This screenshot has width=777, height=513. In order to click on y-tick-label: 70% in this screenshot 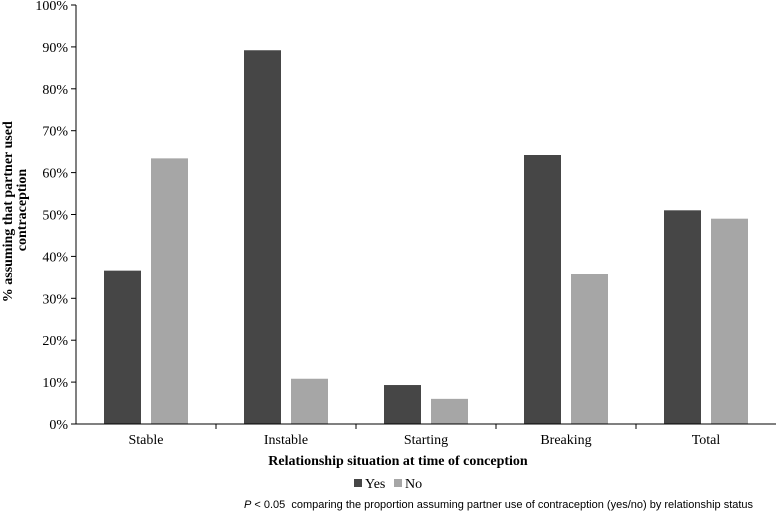, I will do `click(55, 132)`.